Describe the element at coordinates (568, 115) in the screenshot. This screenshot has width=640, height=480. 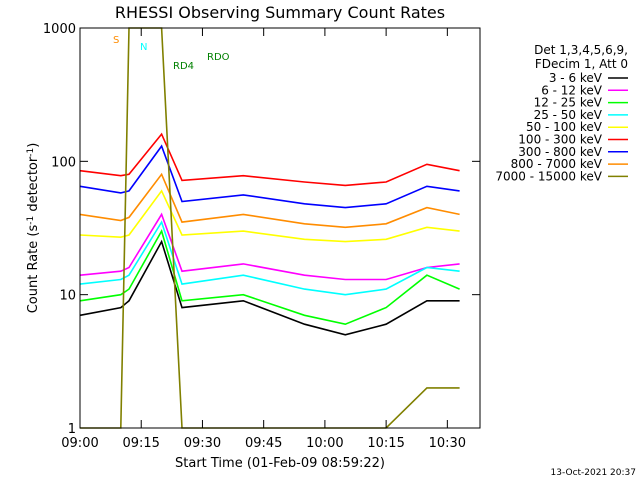
I see `legend-label-3: 25 - 50 keV` at that location.